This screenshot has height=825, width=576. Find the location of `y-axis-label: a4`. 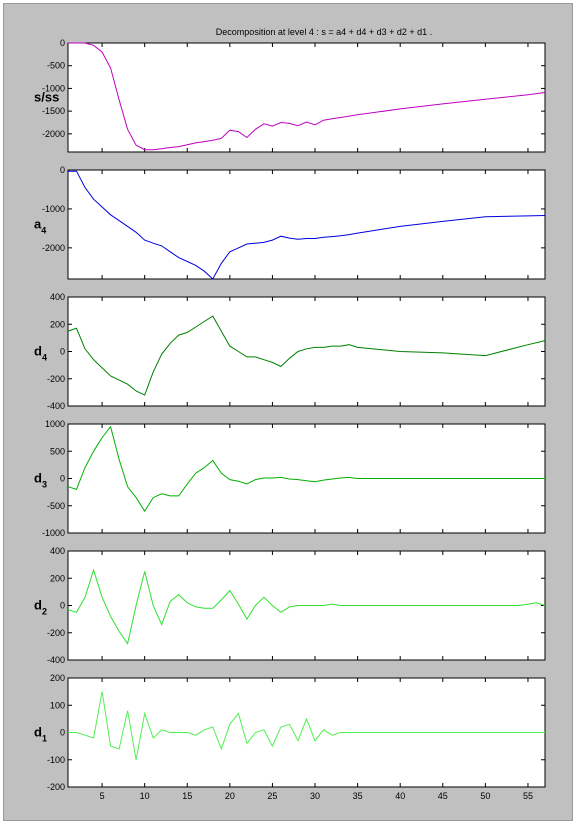

y-axis-label: a4 is located at coordinates (40, 226).